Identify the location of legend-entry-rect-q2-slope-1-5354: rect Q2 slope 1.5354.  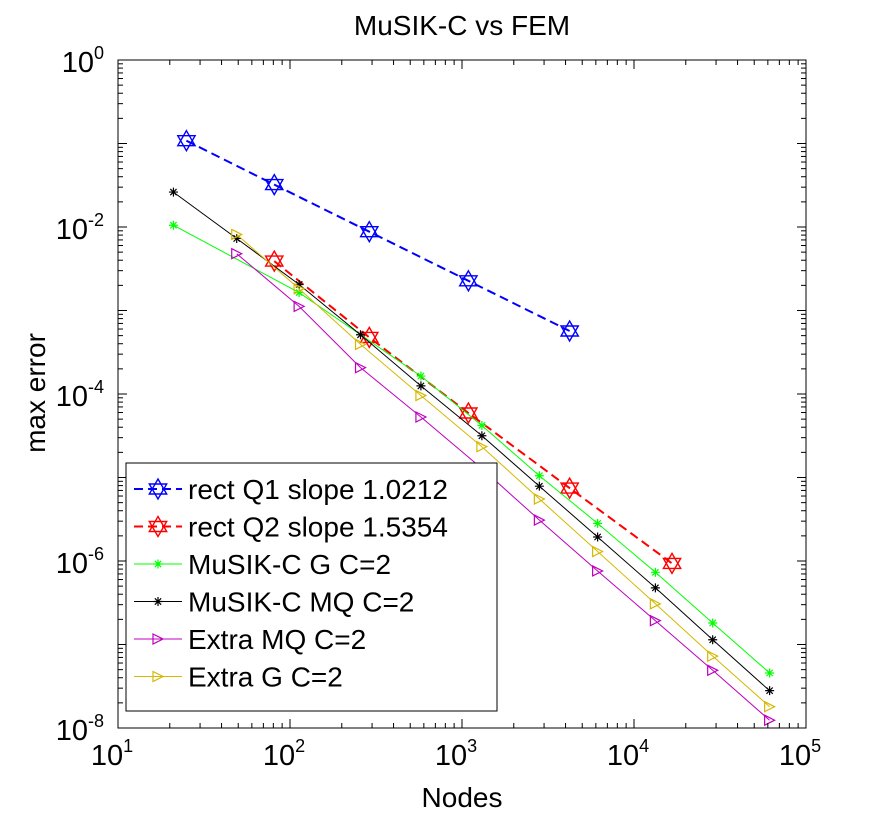
(291, 527).